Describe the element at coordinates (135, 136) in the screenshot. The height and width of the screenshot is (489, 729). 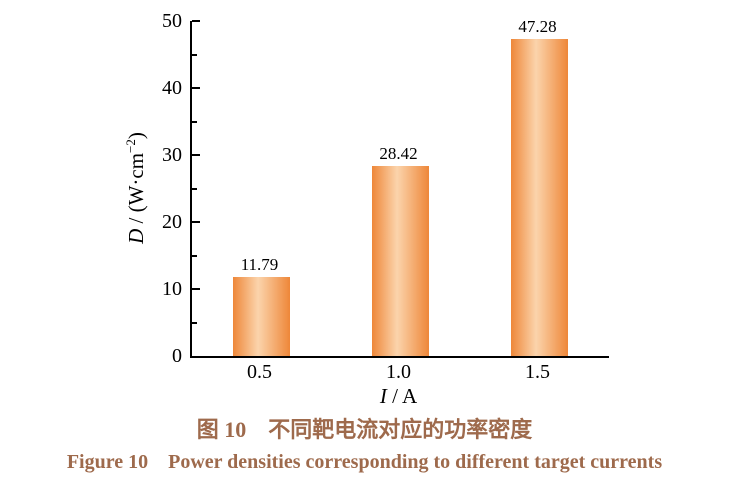
I see `y-axis-unit-close: )` at that location.